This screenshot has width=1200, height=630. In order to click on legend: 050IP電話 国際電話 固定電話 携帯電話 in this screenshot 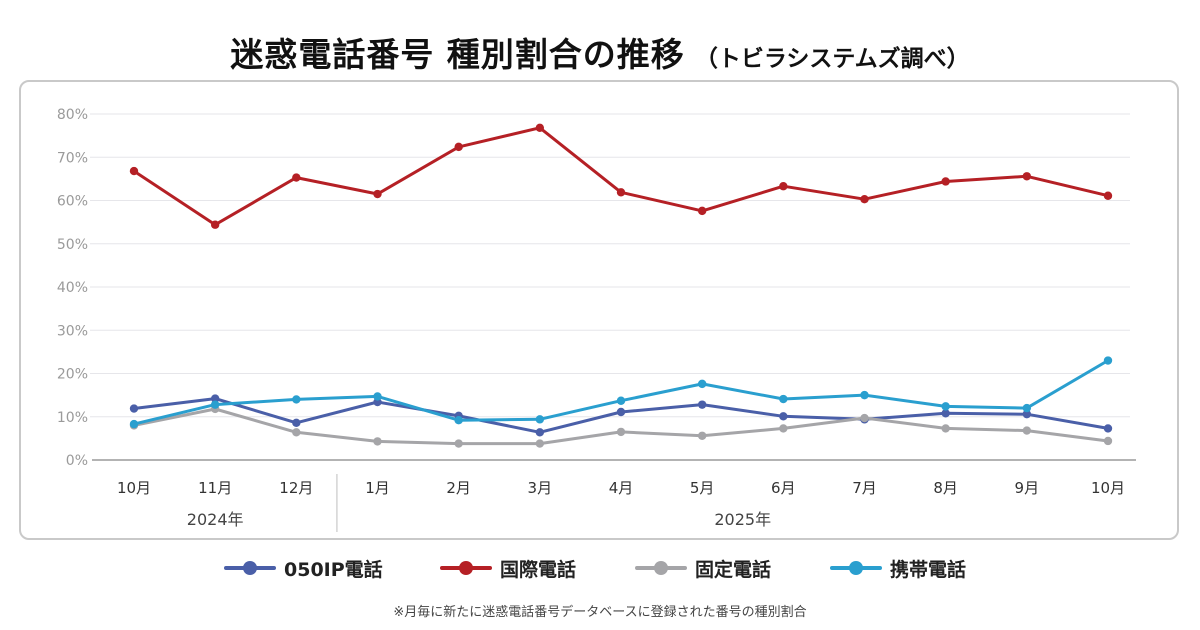, I will do `click(600, 568)`.